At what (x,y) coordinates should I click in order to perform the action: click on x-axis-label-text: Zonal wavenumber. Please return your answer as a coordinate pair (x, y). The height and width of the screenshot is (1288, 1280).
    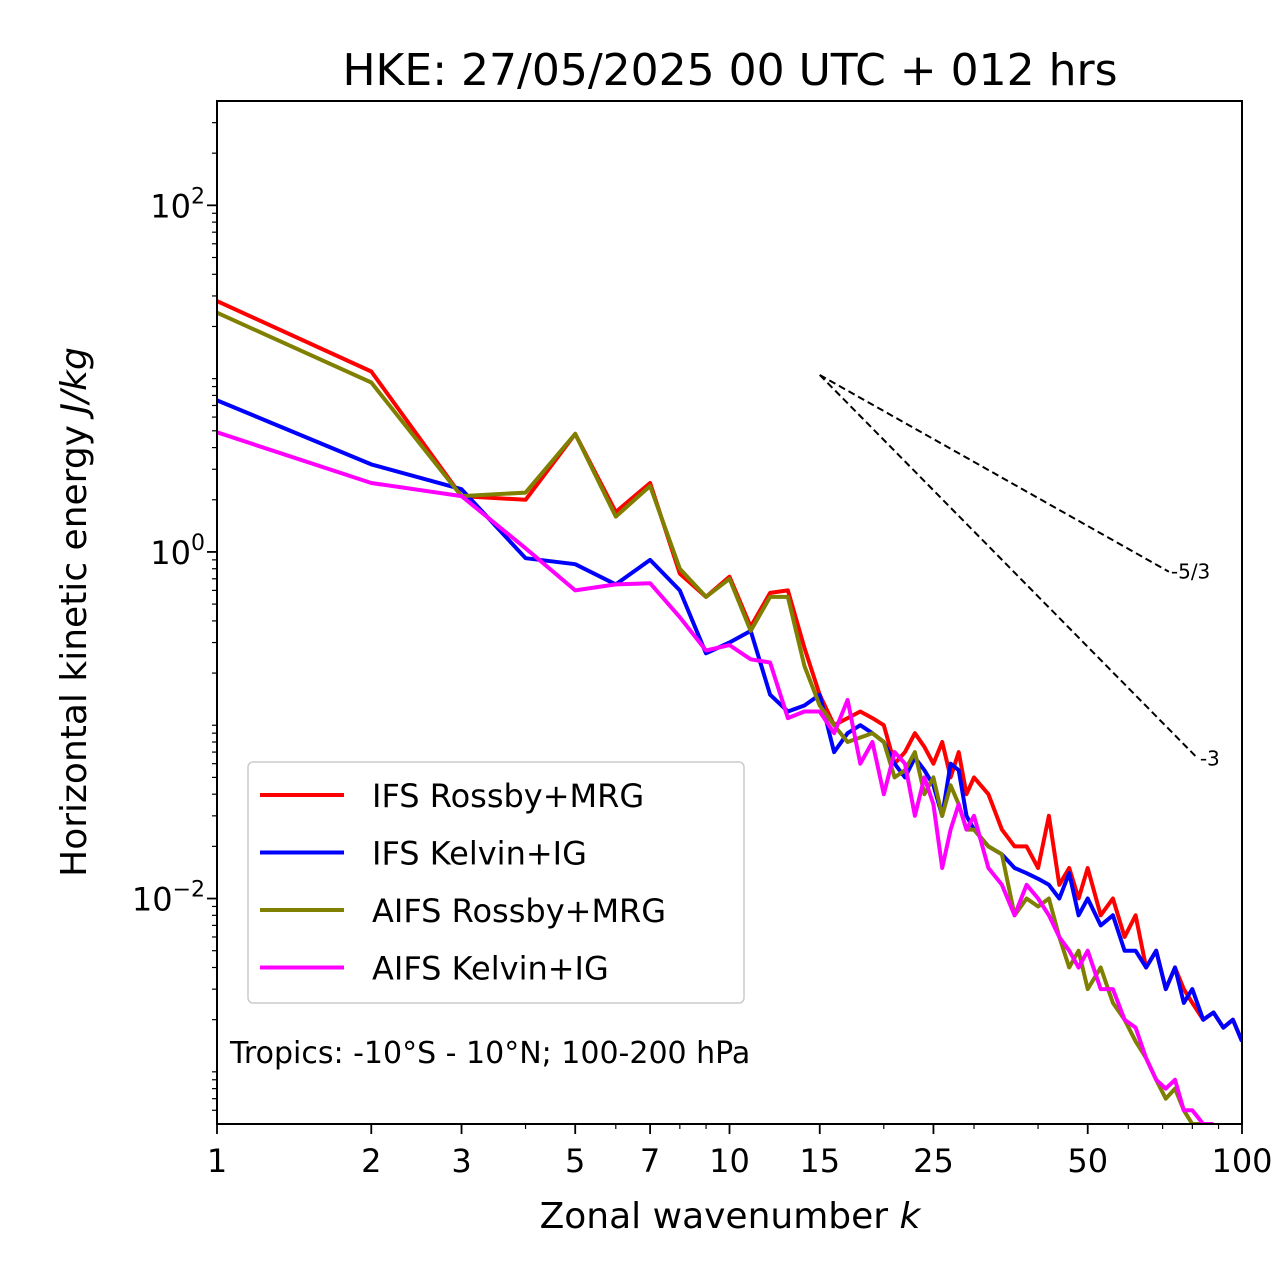
    Looking at the image, I should click on (720, 1216).